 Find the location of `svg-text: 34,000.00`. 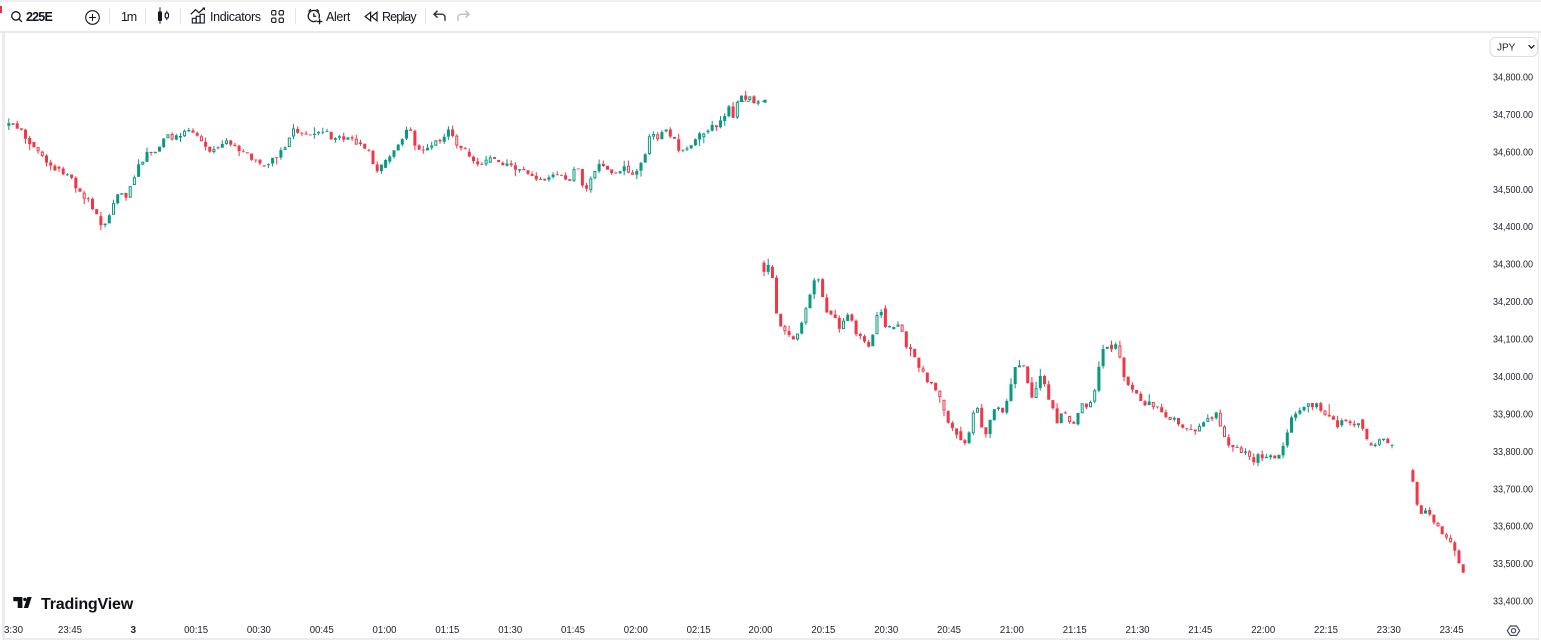

svg-text: 34,000.00 is located at coordinates (1513, 377).